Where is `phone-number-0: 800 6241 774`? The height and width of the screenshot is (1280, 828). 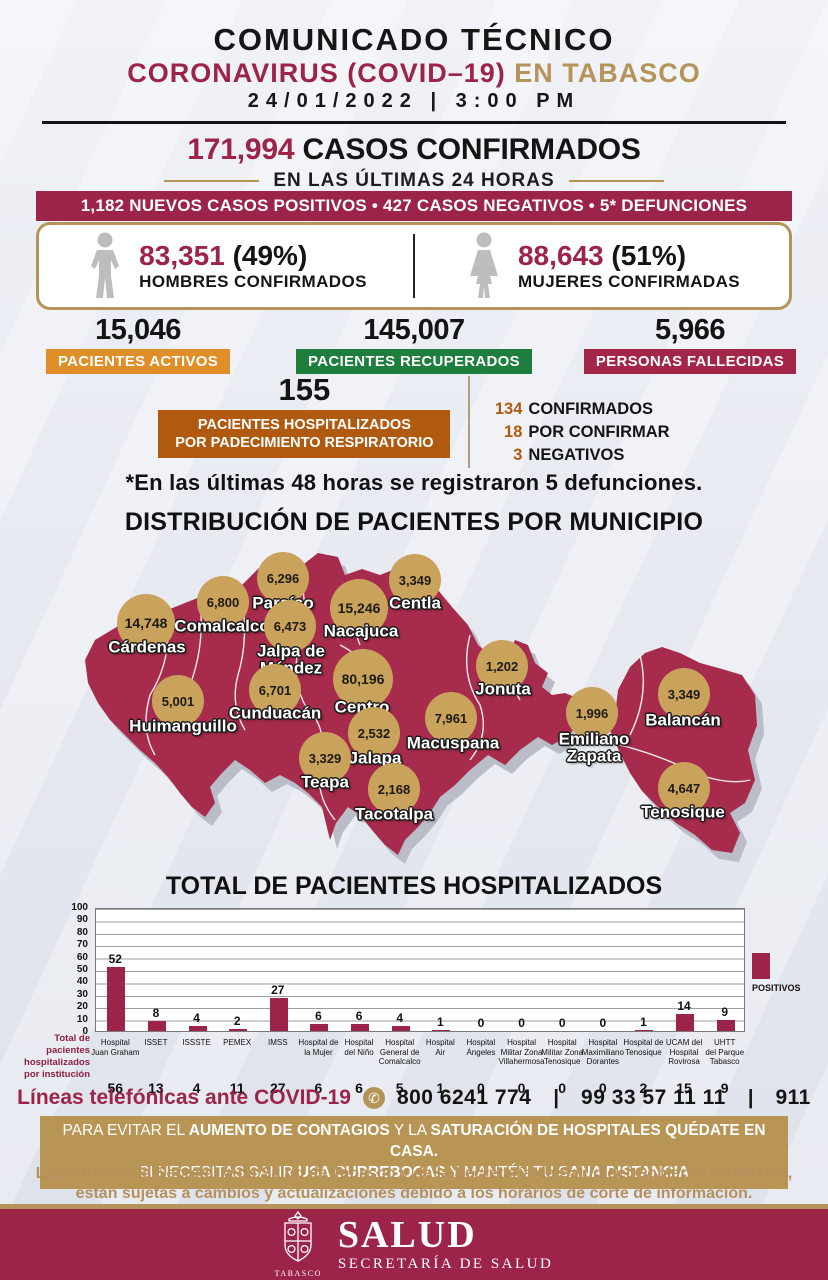
phone-number-0: 800 6241 774 is located at coordinates (464, 1097).